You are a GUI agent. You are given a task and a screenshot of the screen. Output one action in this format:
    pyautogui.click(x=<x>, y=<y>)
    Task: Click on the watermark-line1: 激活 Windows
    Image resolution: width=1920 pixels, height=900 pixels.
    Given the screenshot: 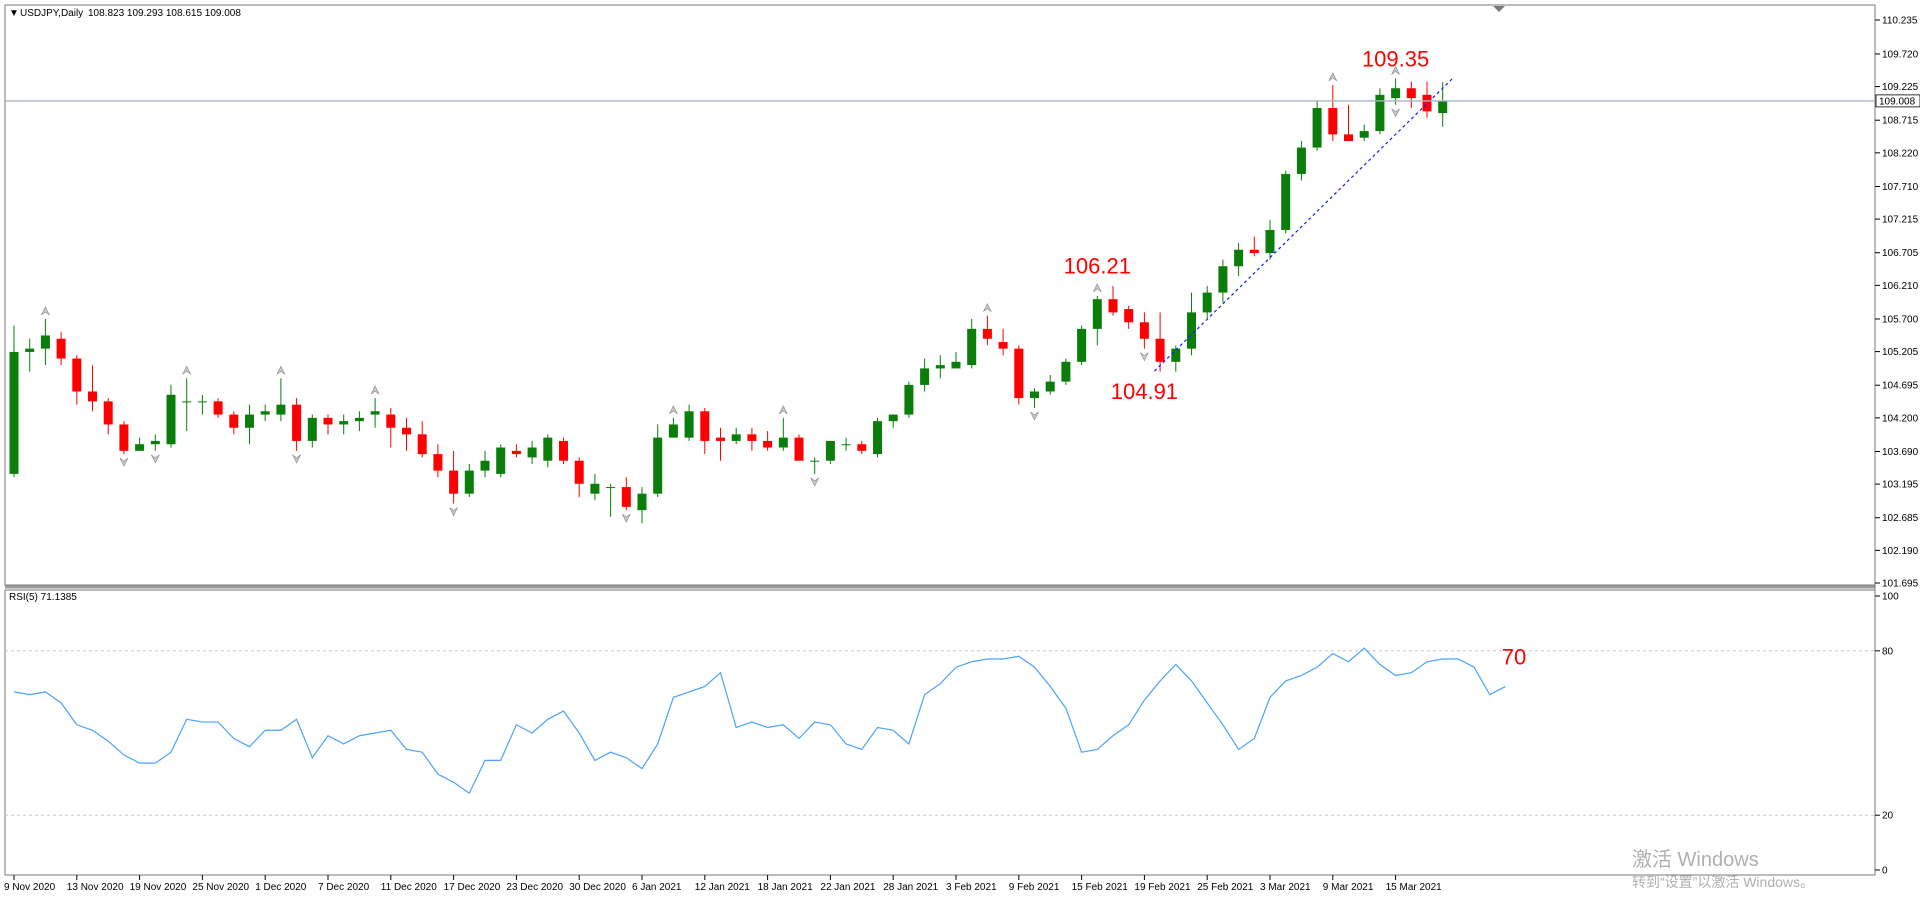 What is the action you would take?
    pyautogui.click(x=1695, y=859)
    